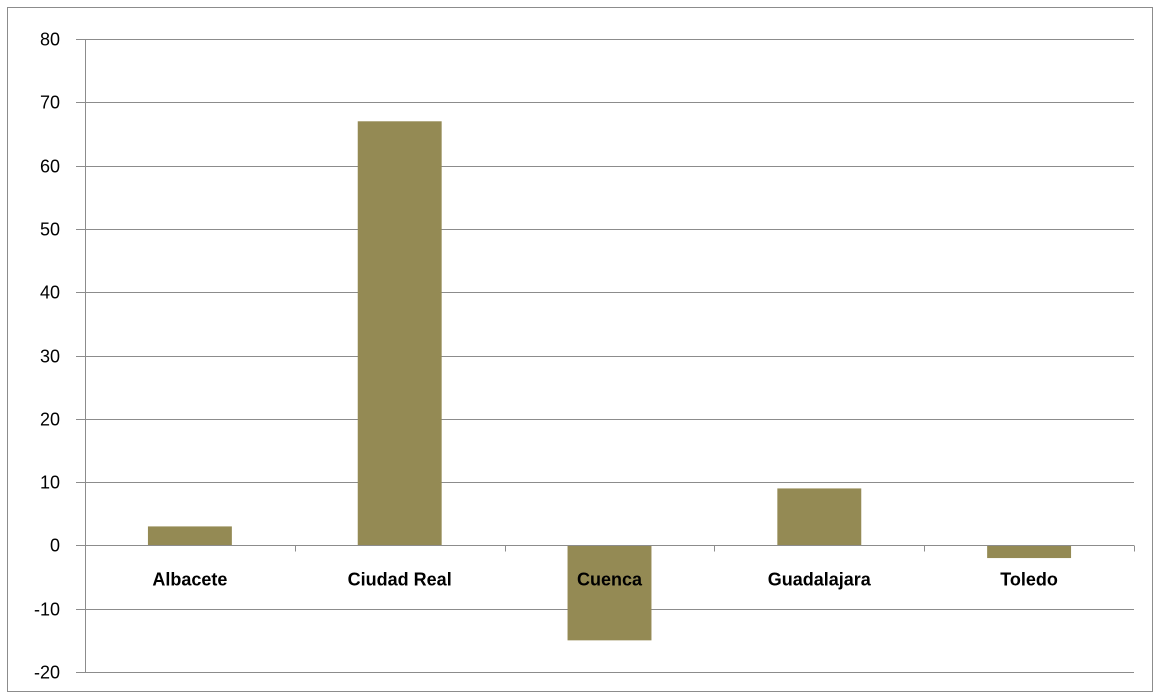  Describe the element at coordinates (400, 580) in the screenshot. I see `x-category-label-ciudad-real: Ciudad Real` at that location.